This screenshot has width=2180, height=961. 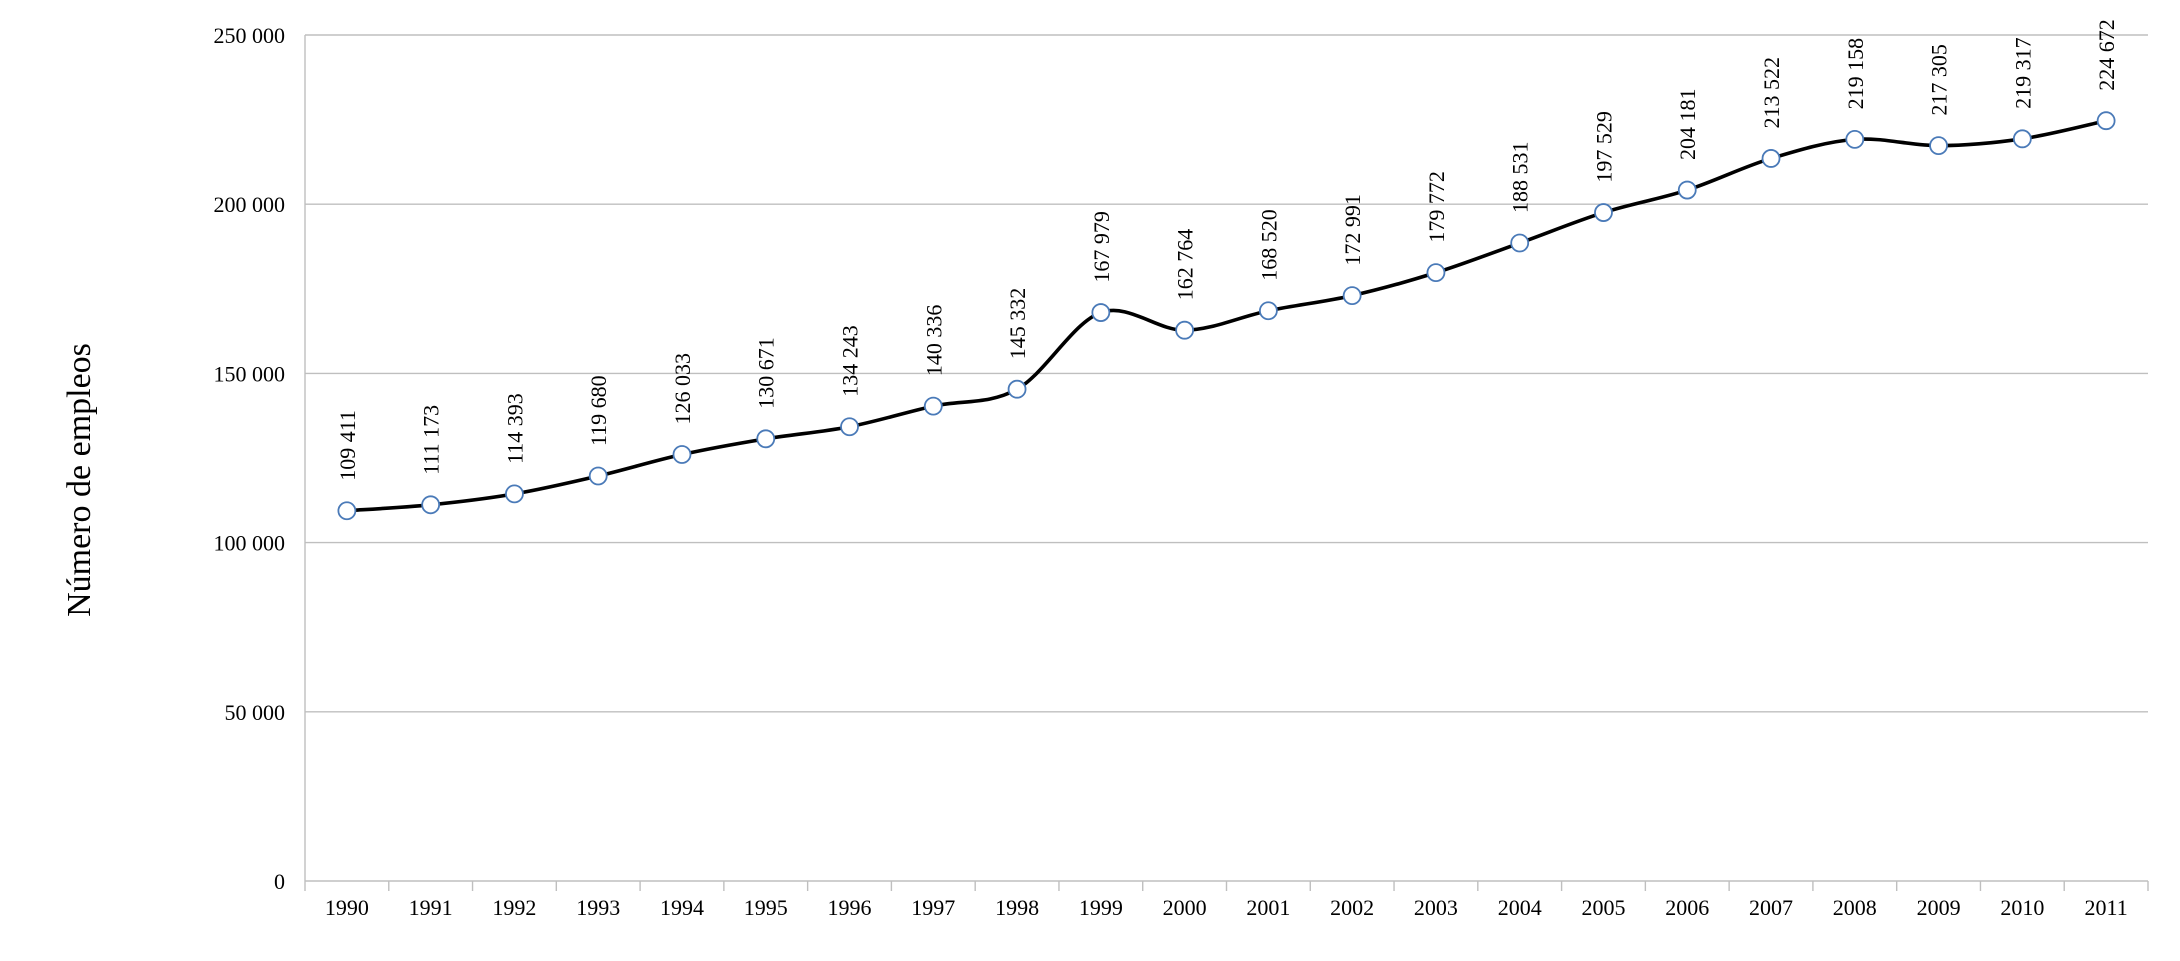 What do you see at coordinates (2022, 72) in the screenshot?
I see `data-label: 219 317` at bounding box center [2022, 72].